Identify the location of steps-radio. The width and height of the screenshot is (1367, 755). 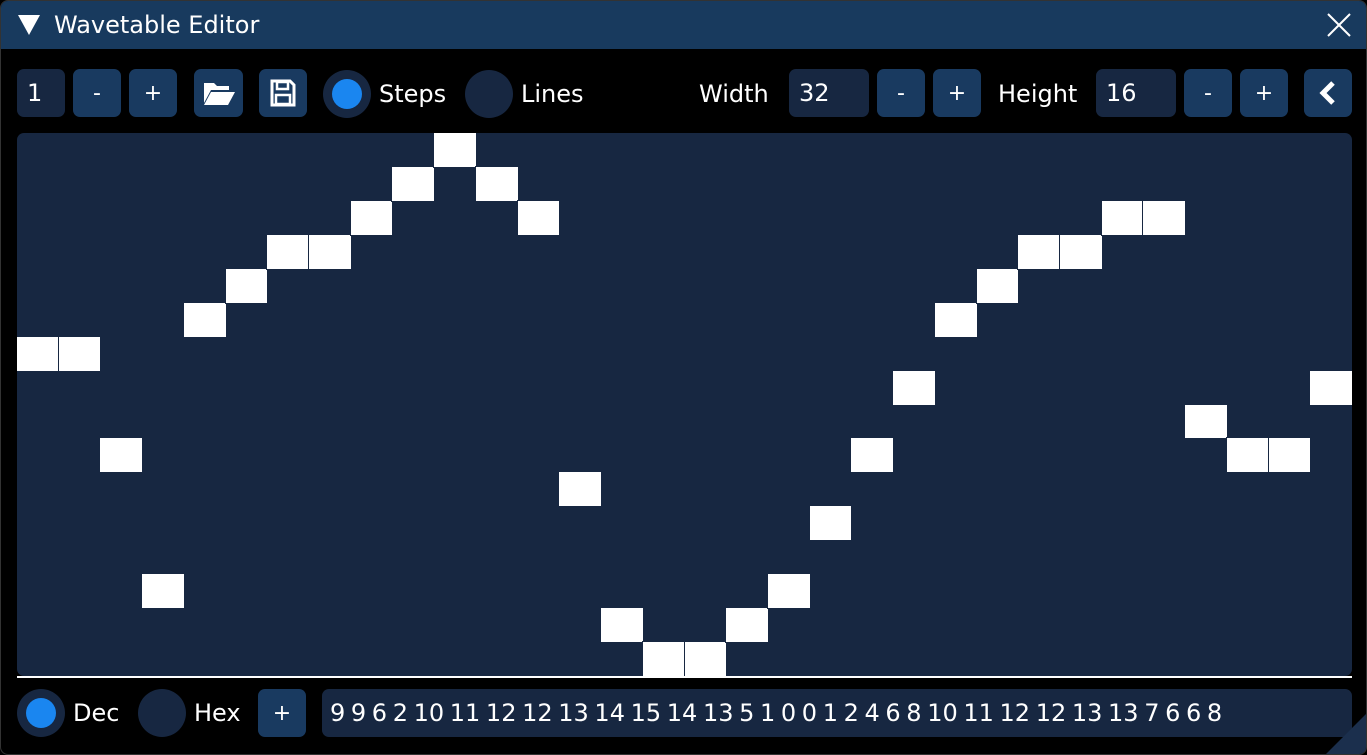
(347, 94).